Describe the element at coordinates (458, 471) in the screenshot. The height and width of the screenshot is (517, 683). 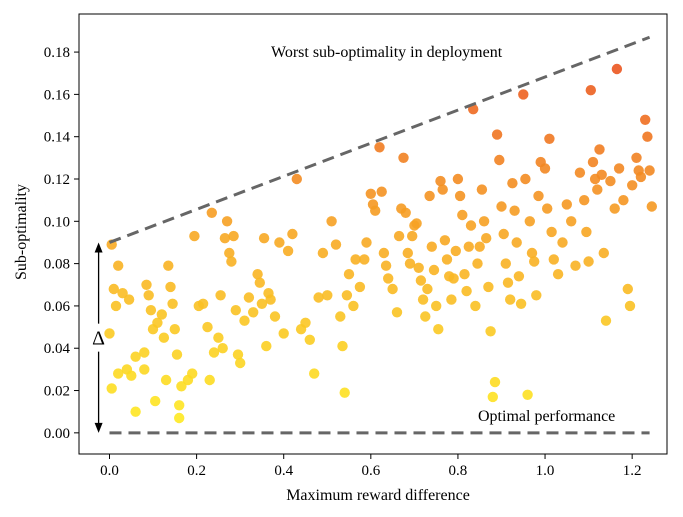
I see `x-tick-label: 0.8` at that location.